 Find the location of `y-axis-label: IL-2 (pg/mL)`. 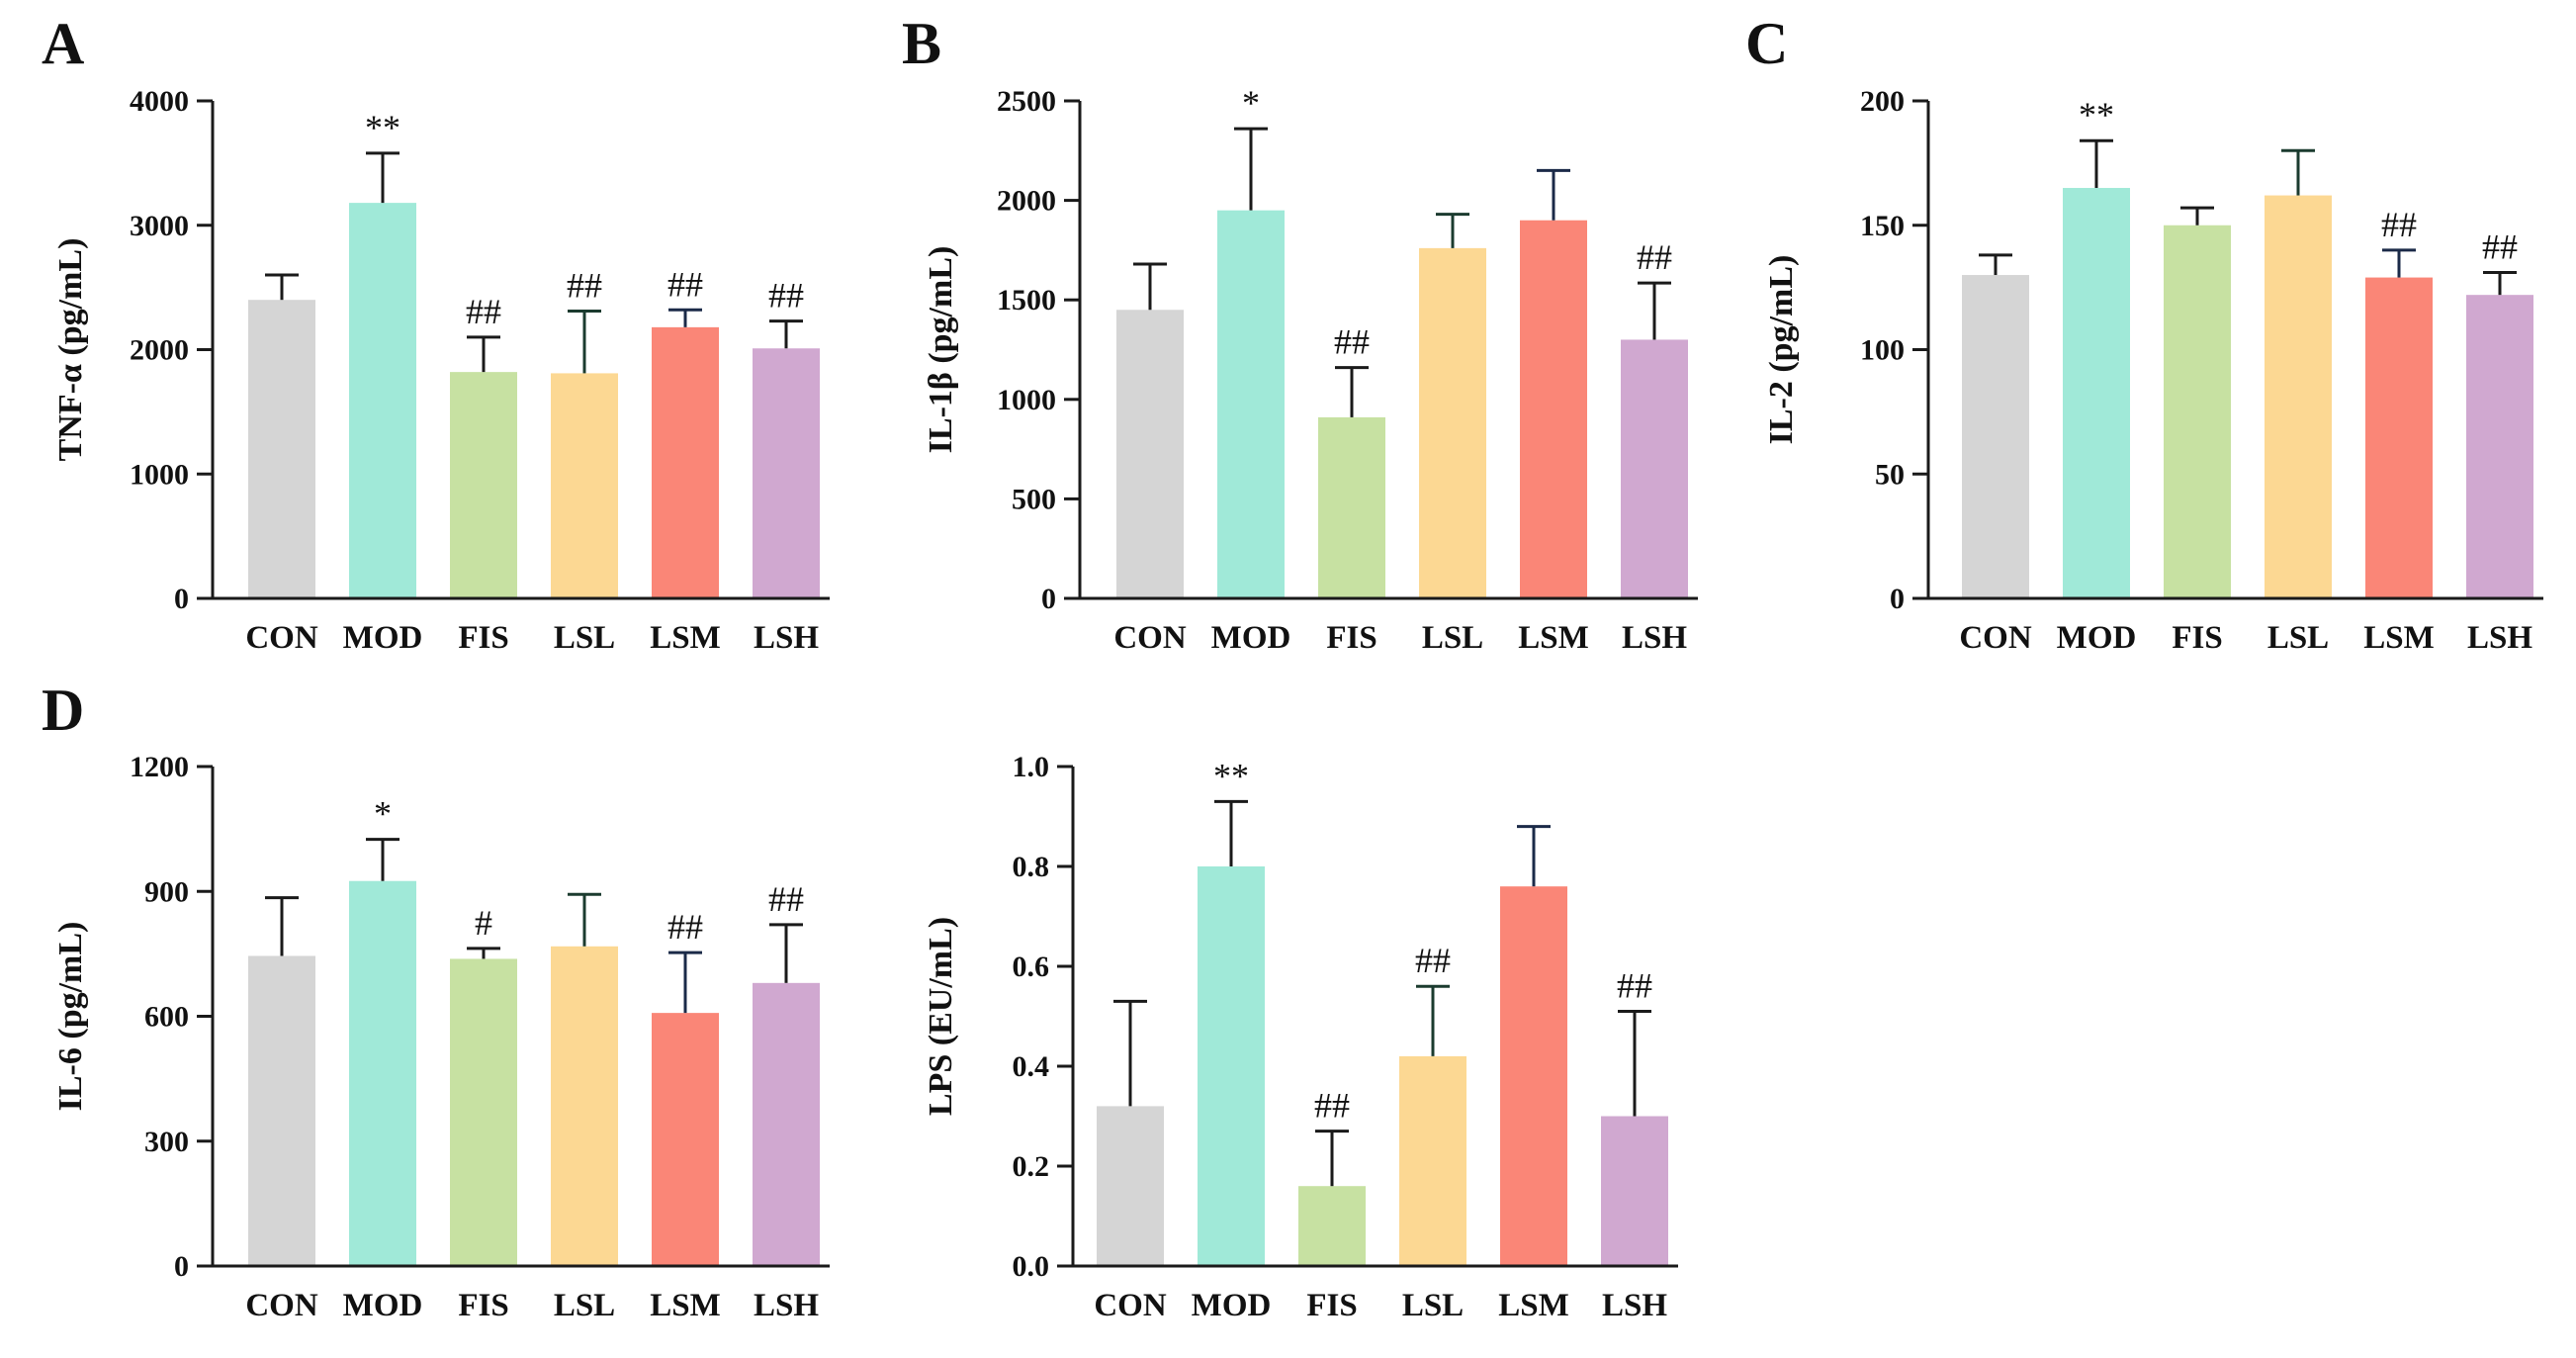

y-axis-label: IL-2 (pg/mL) is located at coordinates (1781, 350).